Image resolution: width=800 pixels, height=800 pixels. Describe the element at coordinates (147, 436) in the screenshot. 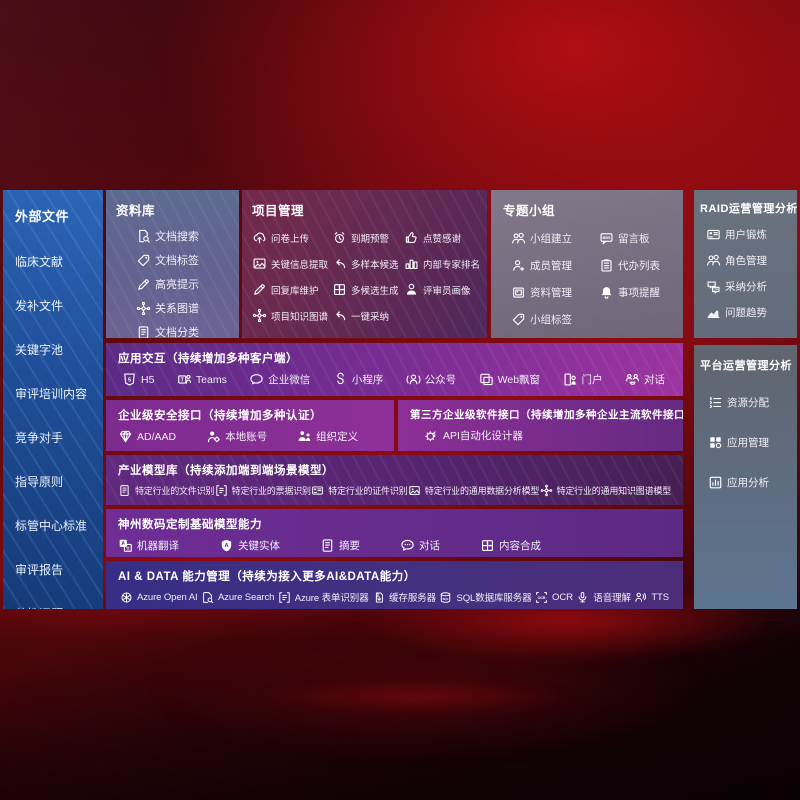

I see `list-item: AD/AAD` at that location.